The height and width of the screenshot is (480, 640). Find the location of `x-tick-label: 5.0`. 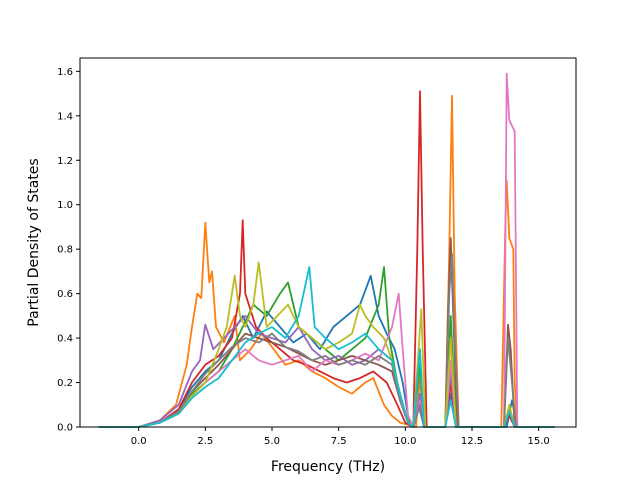

x-tick-label: 5.0 is located at coordinates (272, 441).